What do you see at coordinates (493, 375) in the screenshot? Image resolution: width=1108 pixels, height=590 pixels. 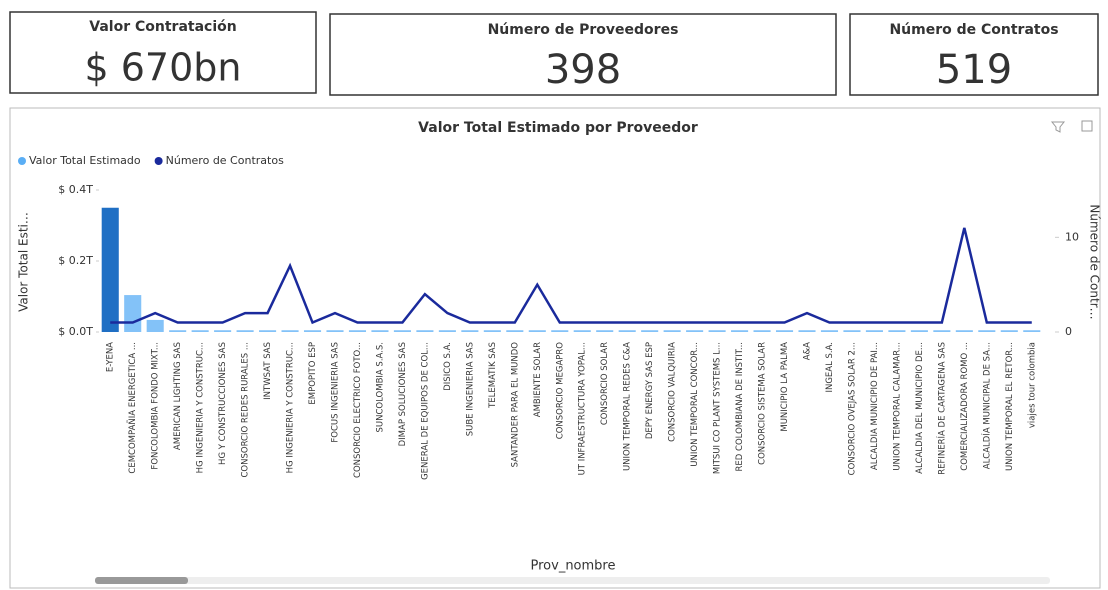 I see `x-tick-label: TELEMATIK SAS` at bounding box center [493, 375].